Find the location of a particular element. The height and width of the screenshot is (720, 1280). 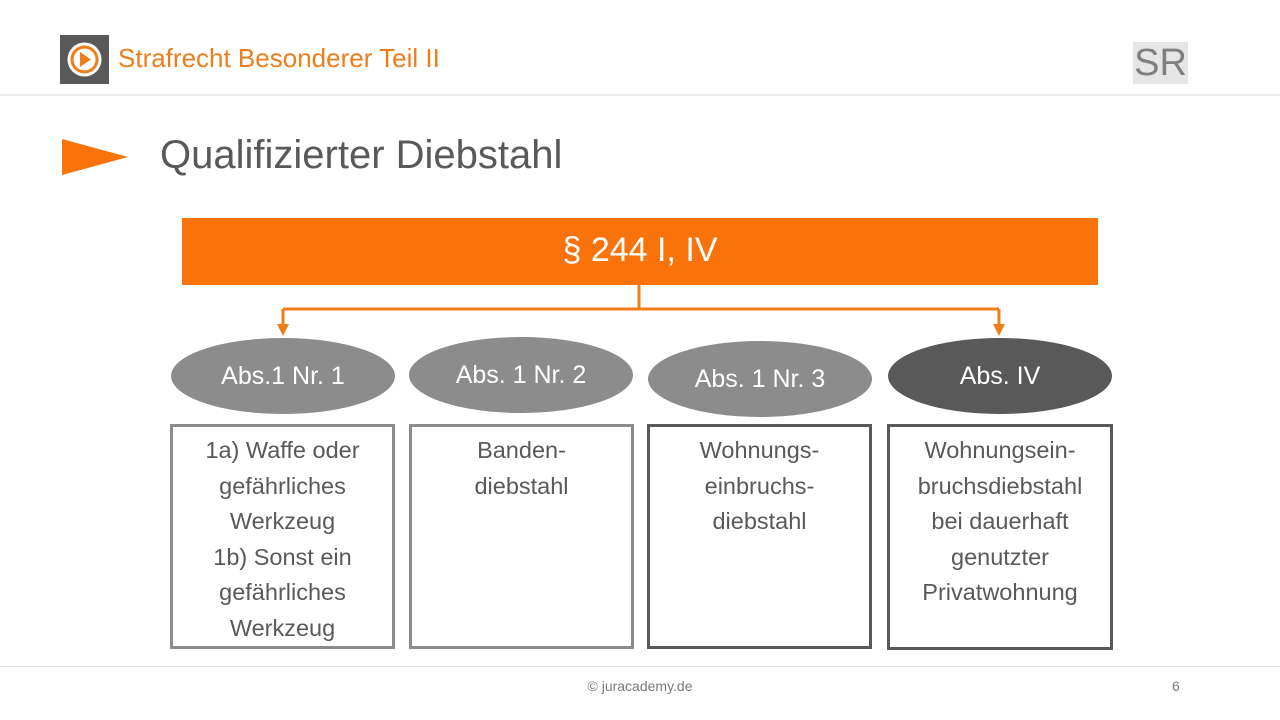

box-text-line: genutzter is located at coordinates (1000, 556).